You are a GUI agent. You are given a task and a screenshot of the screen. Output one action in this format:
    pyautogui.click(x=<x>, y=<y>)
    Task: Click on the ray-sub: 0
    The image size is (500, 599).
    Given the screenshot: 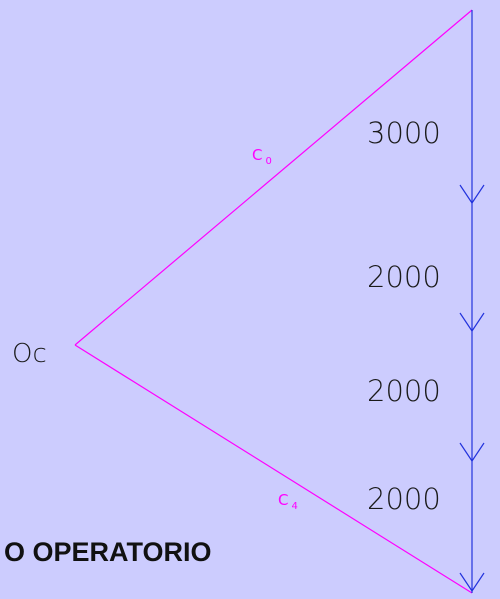 What is the action you would take?
    pyautogui.click(x=268, y=161)
    